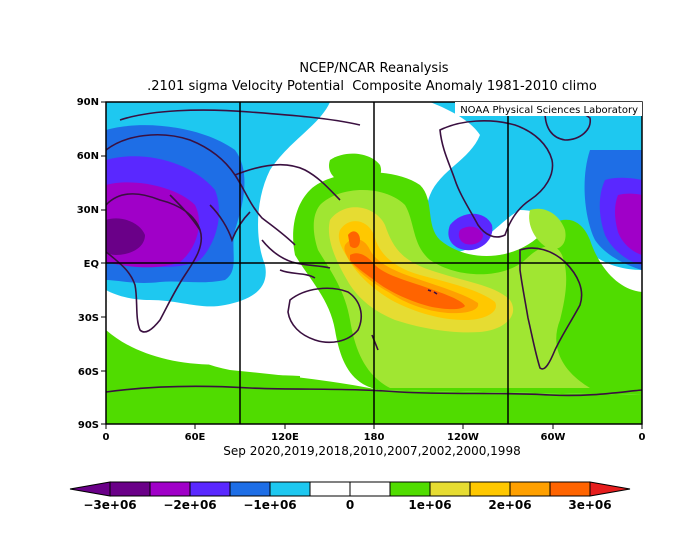 This screenshot has width=700, height=542. I want to click on lat-label-90n: 90N, so click(88, 102).